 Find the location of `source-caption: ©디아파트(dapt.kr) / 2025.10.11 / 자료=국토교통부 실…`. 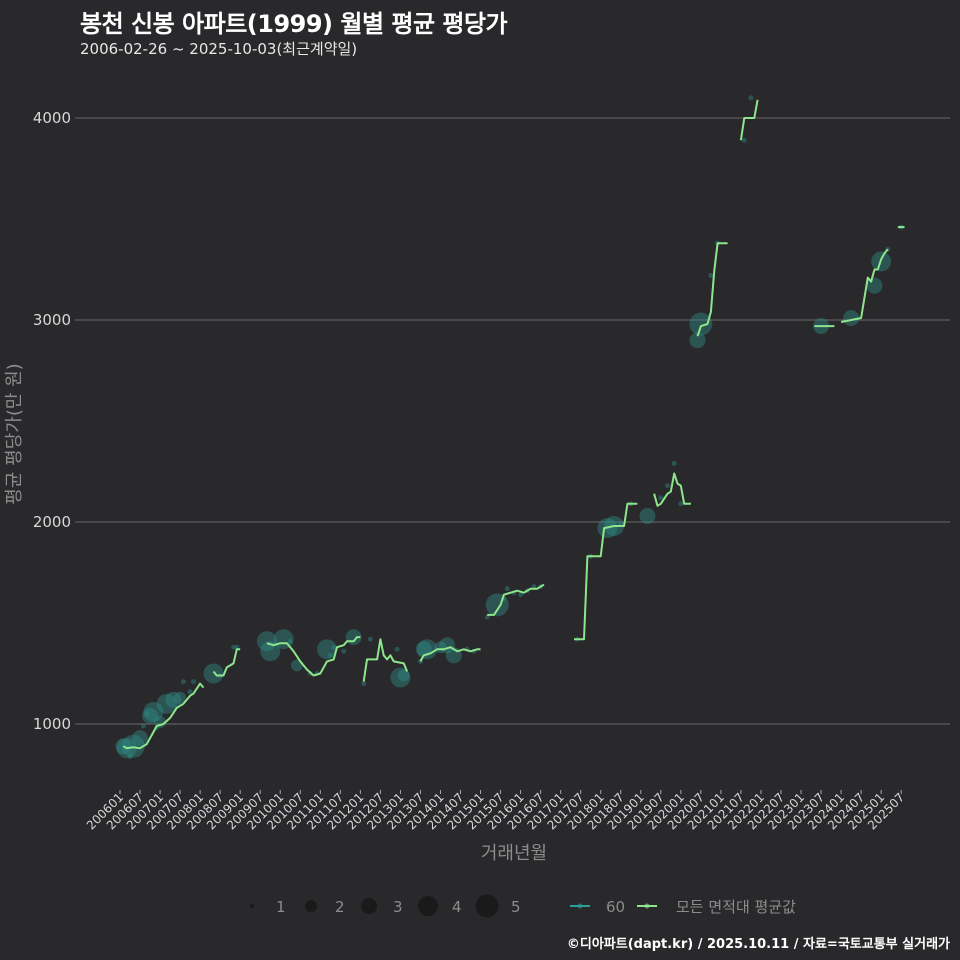

source-caption: ©디아파트(dapt.kr) / 2025.10.11 / 자료=국토교통부 실… is located at coordinates (758, 944).